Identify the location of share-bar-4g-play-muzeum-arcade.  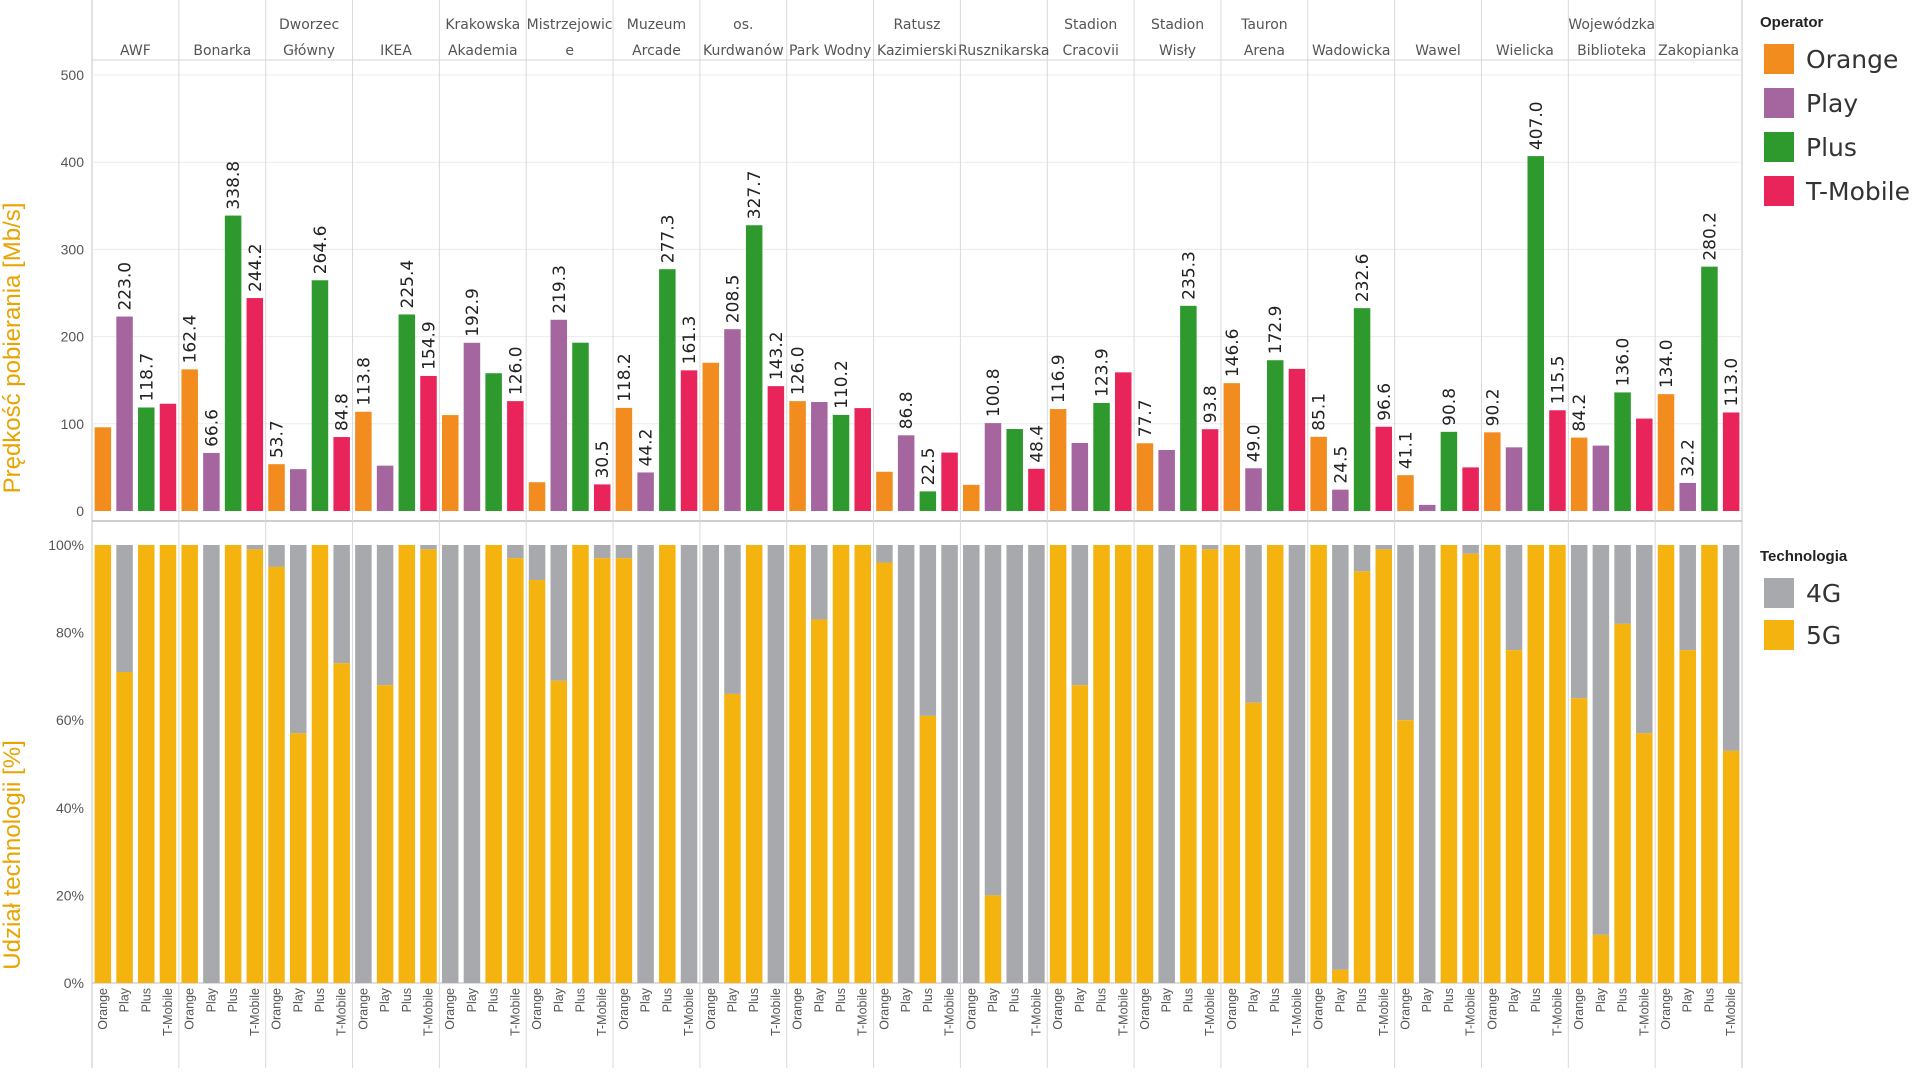
(645, 764).